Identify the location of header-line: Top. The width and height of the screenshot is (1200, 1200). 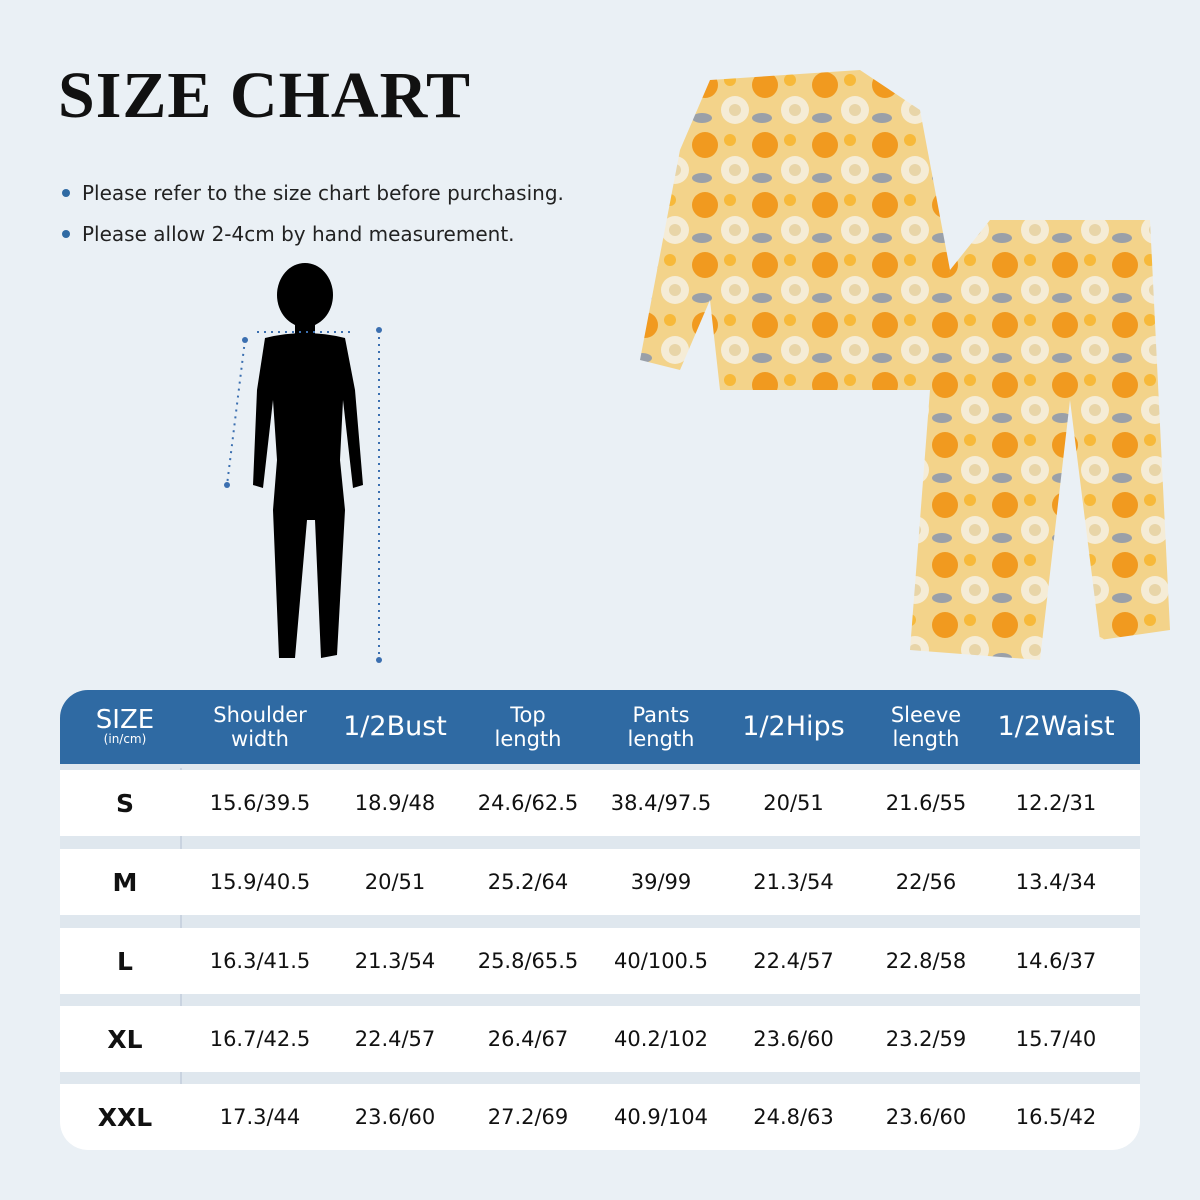
(528, 715).